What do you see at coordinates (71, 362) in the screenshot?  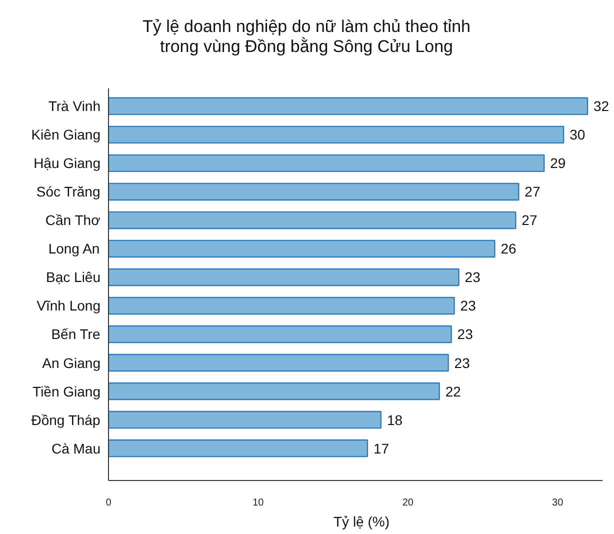 I see `y-tick-label: An Giang` at bounding box center [71, 362].